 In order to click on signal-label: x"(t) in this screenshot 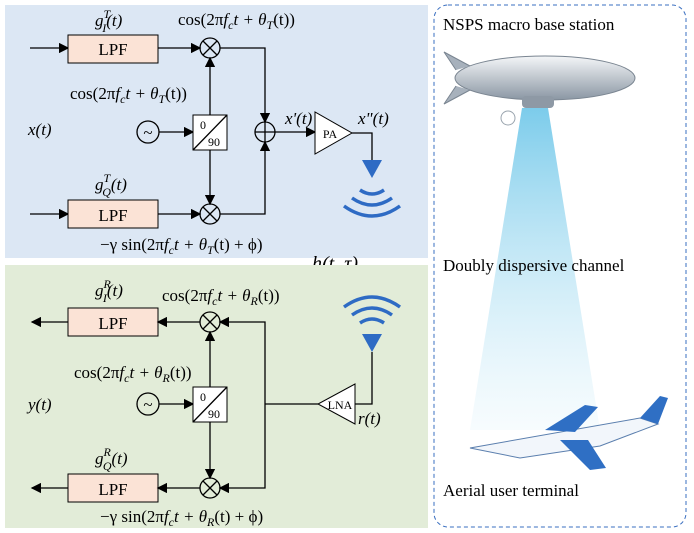, I will do `click(373, 118)`.